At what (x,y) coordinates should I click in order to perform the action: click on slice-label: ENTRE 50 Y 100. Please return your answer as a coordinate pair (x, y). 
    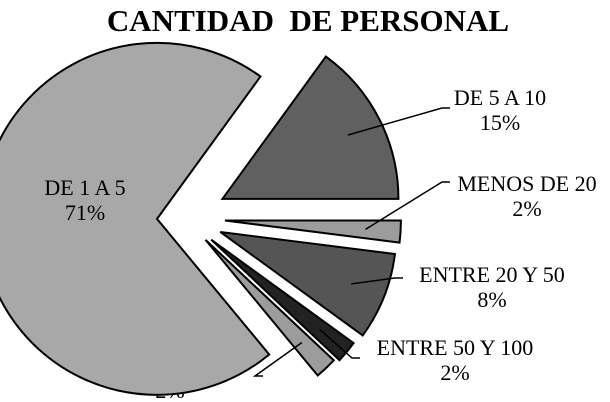
    Looking at the image, I should click on (455, 347).